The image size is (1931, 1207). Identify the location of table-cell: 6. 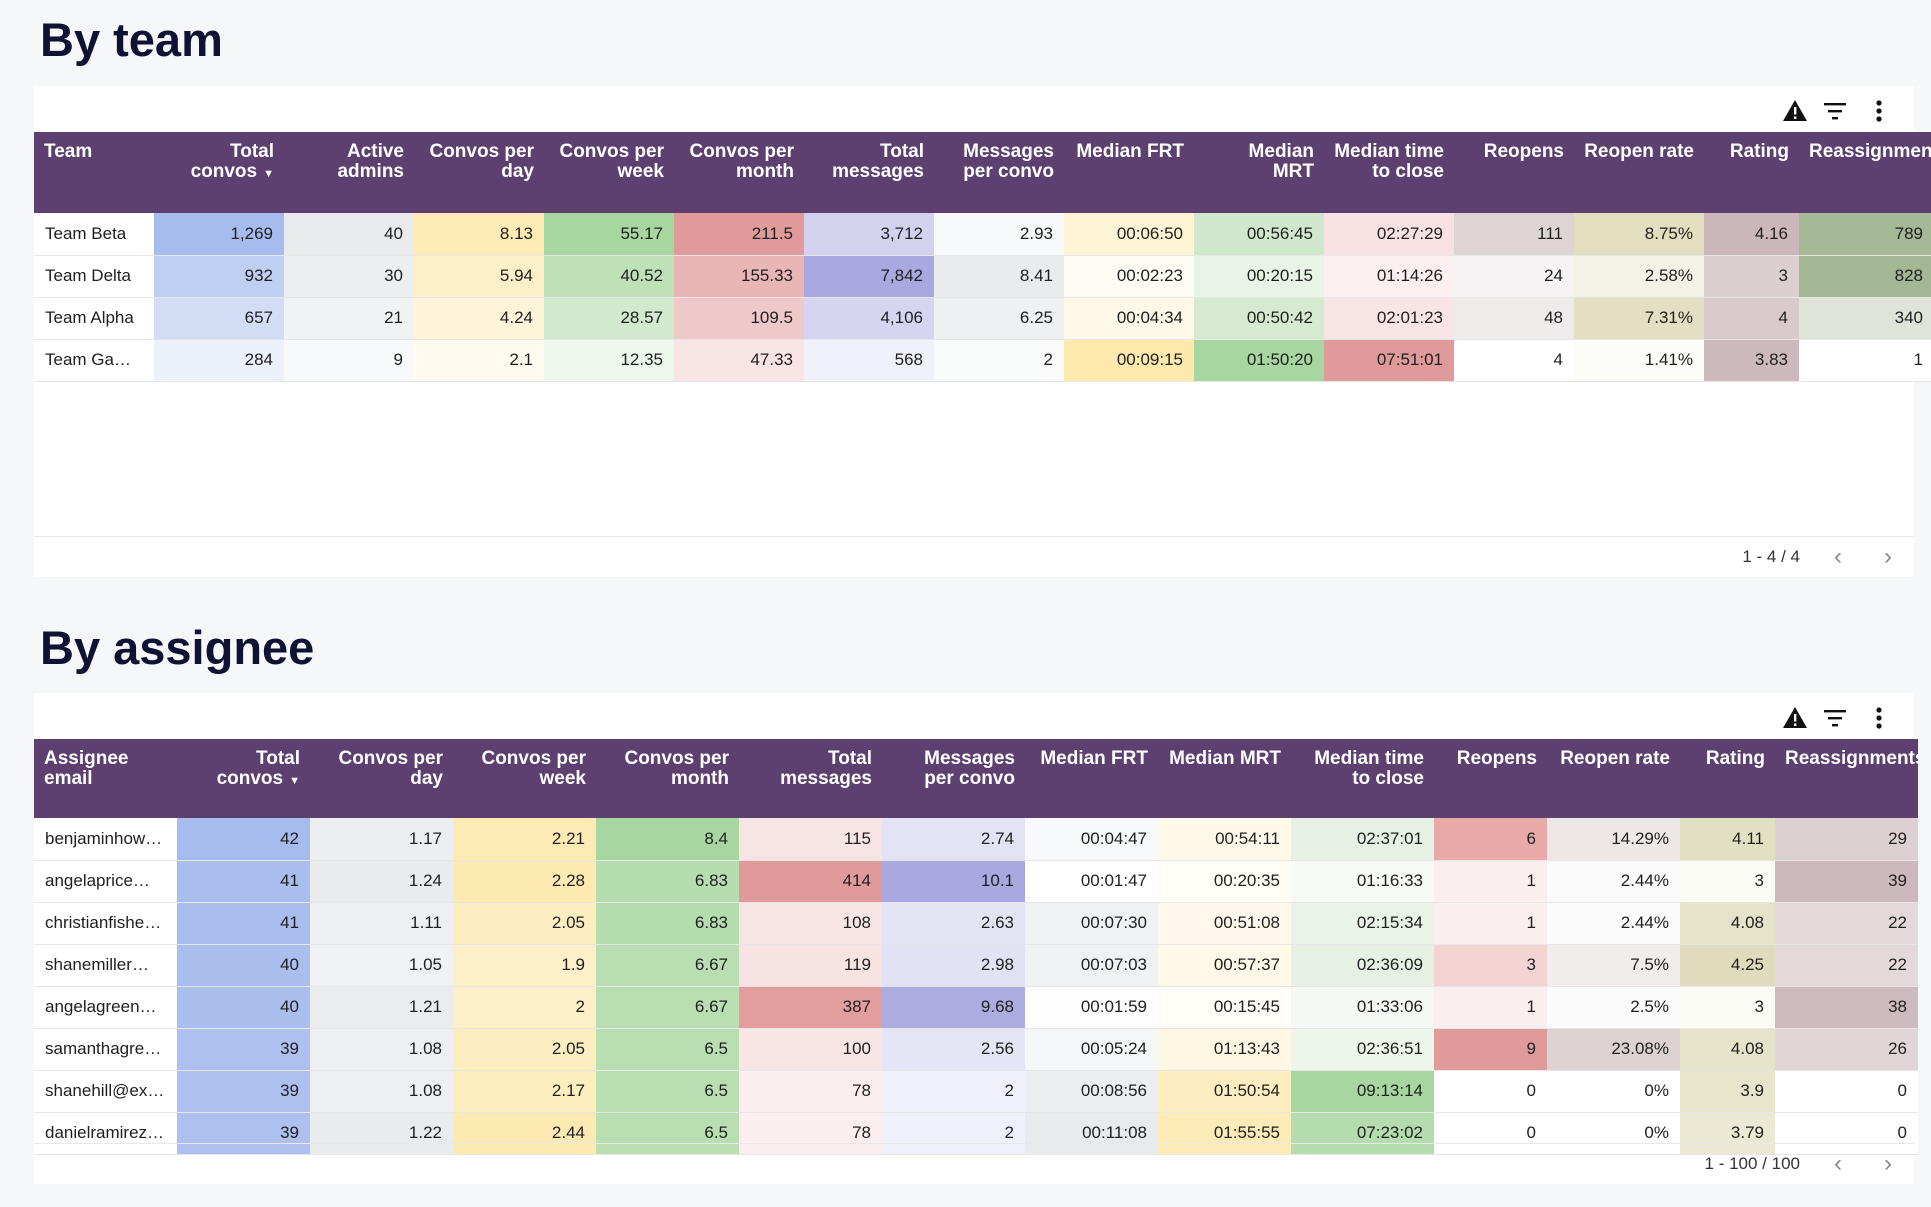
(1490, 839).